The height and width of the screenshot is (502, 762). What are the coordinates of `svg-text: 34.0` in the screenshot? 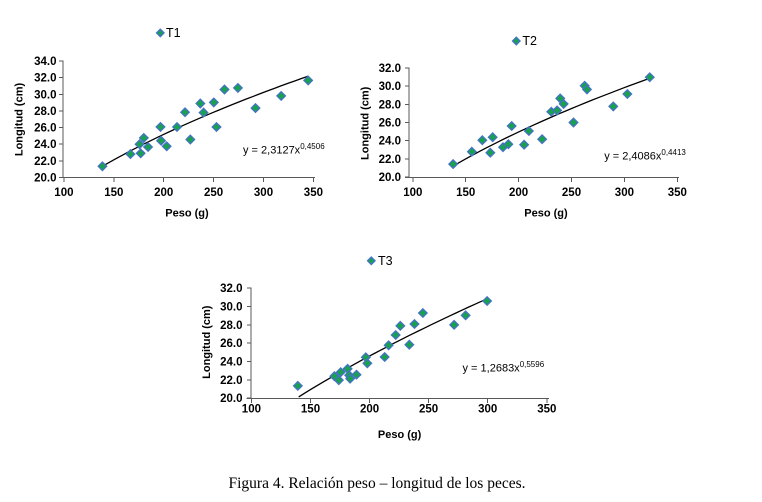 It's located at (45, 62).